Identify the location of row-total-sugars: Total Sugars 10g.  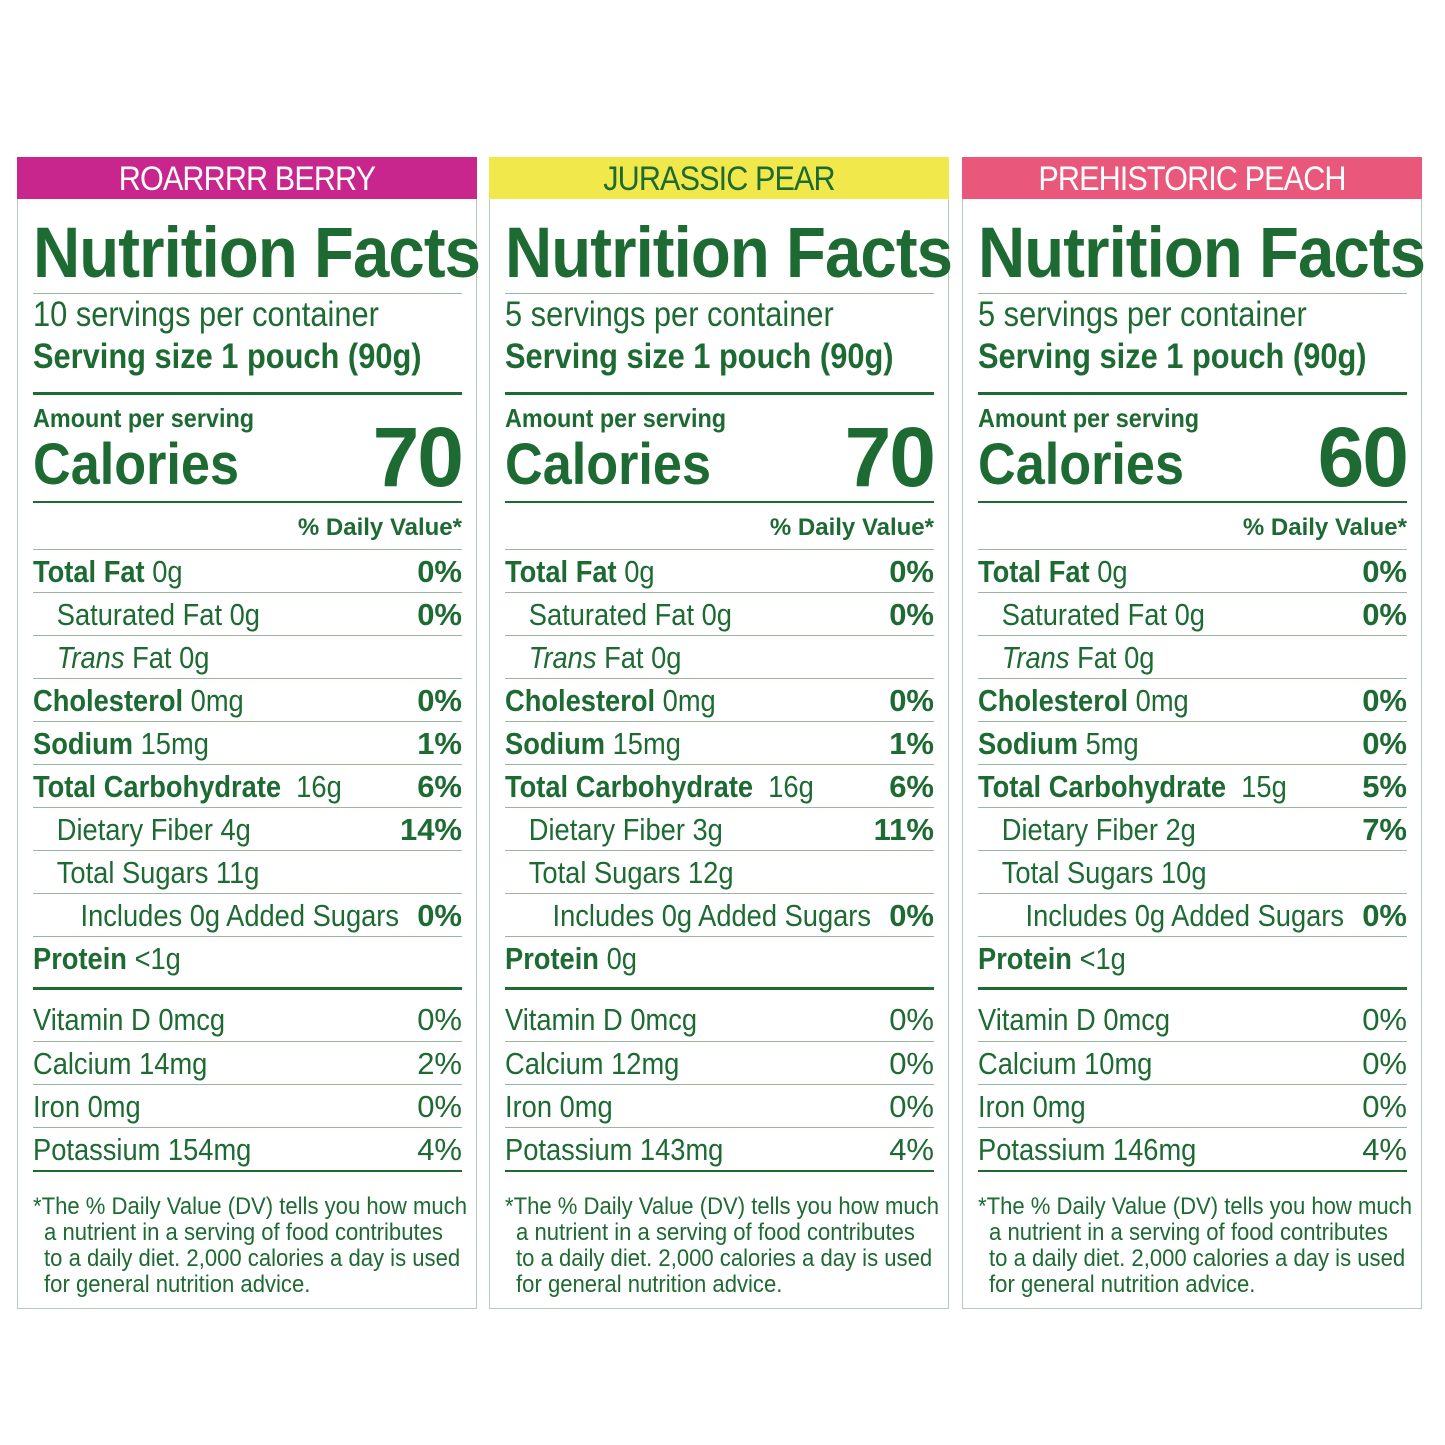
(1192, 871).